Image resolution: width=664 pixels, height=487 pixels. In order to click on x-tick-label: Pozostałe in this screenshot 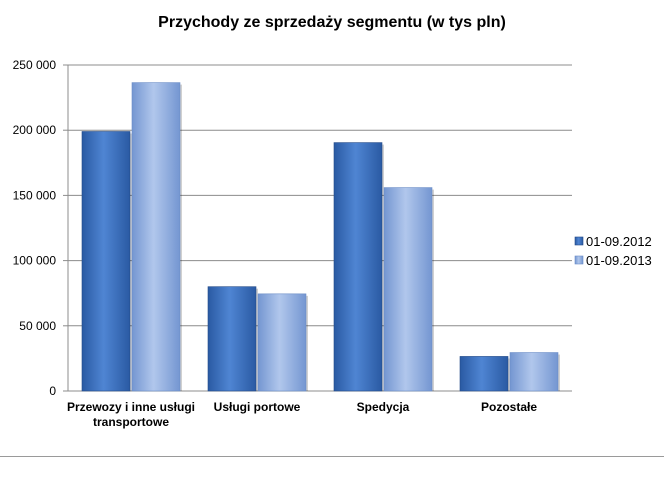, I will do `click(509, 407)`.